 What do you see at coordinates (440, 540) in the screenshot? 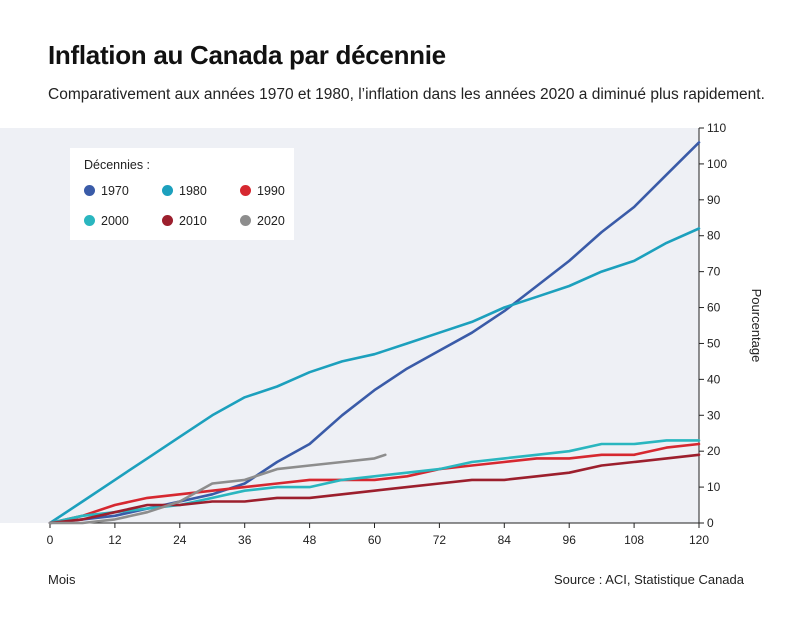
I see `x-tick-label: 72` at bounding box center [440, 540].